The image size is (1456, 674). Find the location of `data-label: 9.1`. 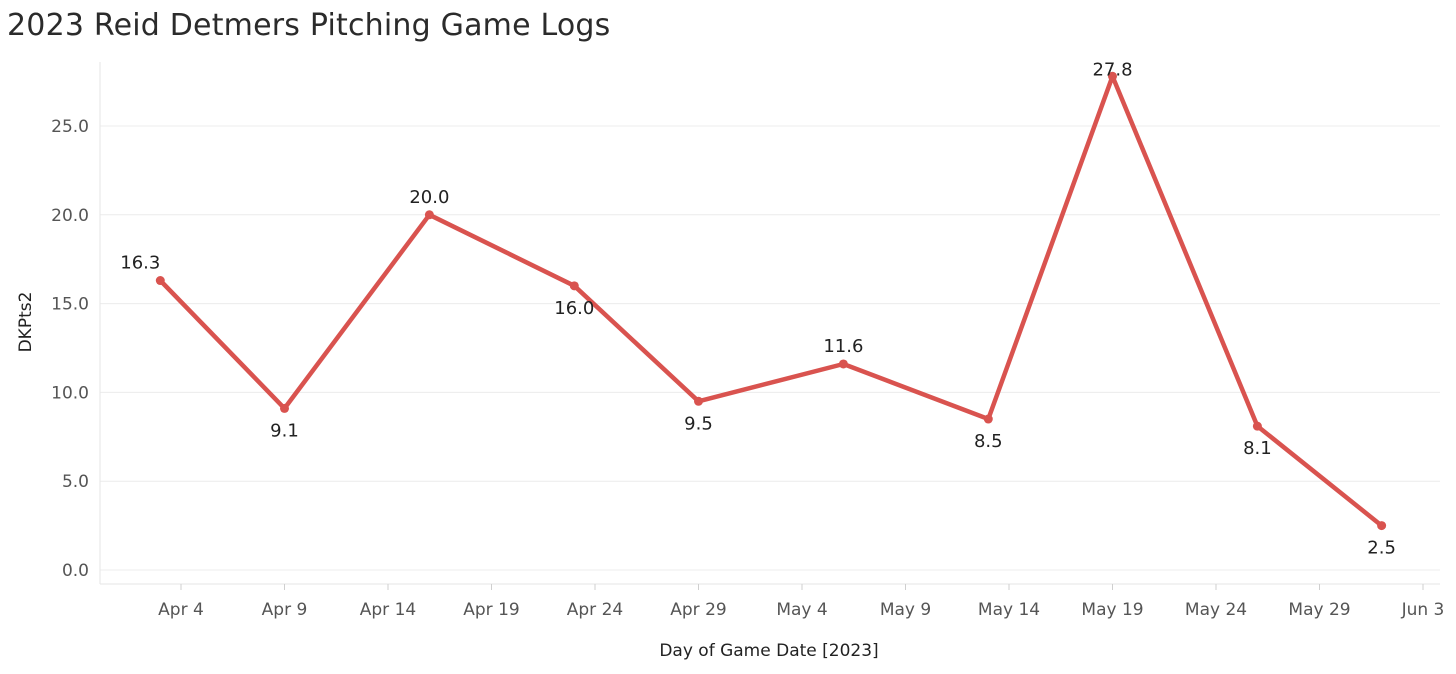

data-label: 9.1 is located at coordinates (284, 430).